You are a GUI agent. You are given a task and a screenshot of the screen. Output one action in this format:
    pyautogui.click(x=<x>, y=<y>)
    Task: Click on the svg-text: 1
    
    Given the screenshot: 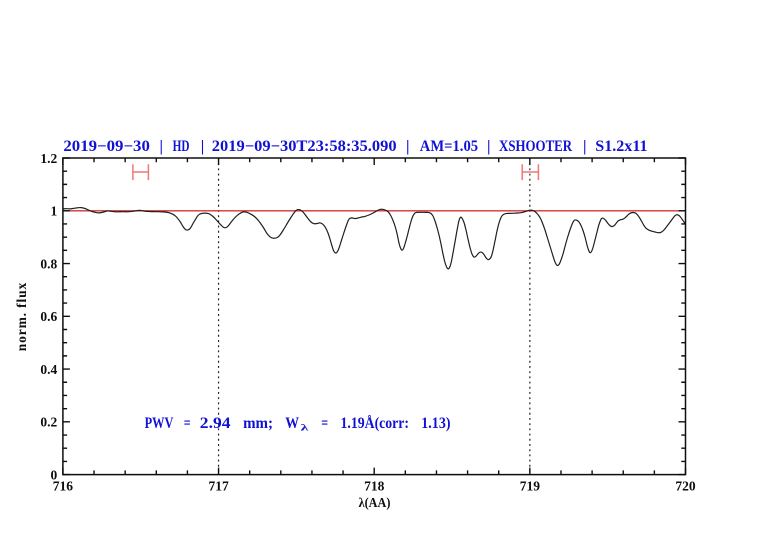 What is the action you would take?
    pyautogui.click(x=54, y=211)
    